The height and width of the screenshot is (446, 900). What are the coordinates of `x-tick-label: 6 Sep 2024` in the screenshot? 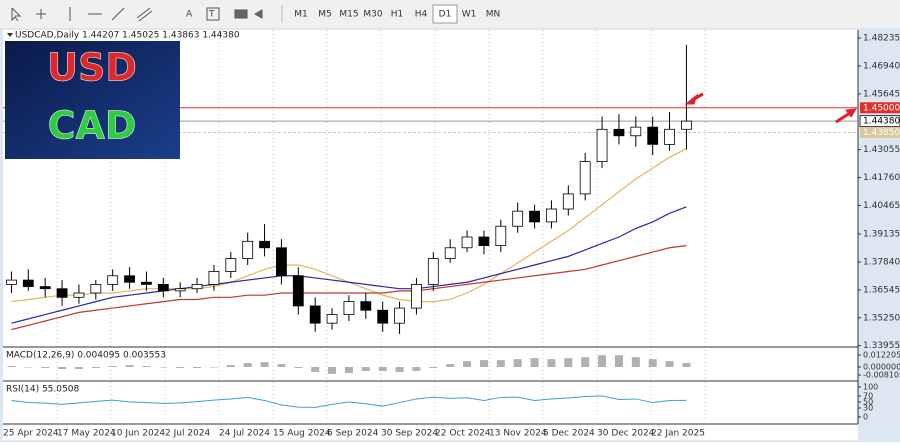 It's located at (353, 434).